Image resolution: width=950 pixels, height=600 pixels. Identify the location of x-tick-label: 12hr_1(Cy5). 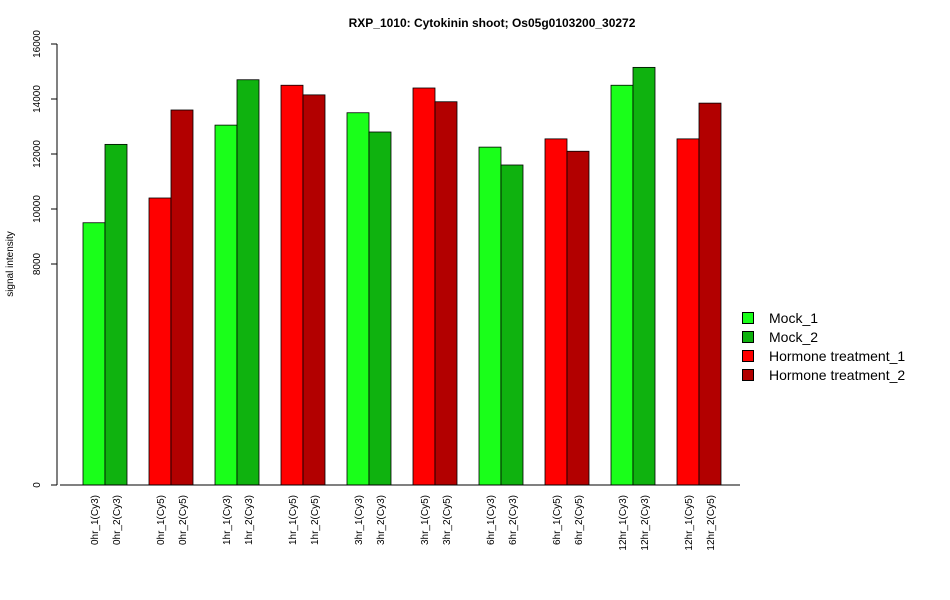
(689, 523).